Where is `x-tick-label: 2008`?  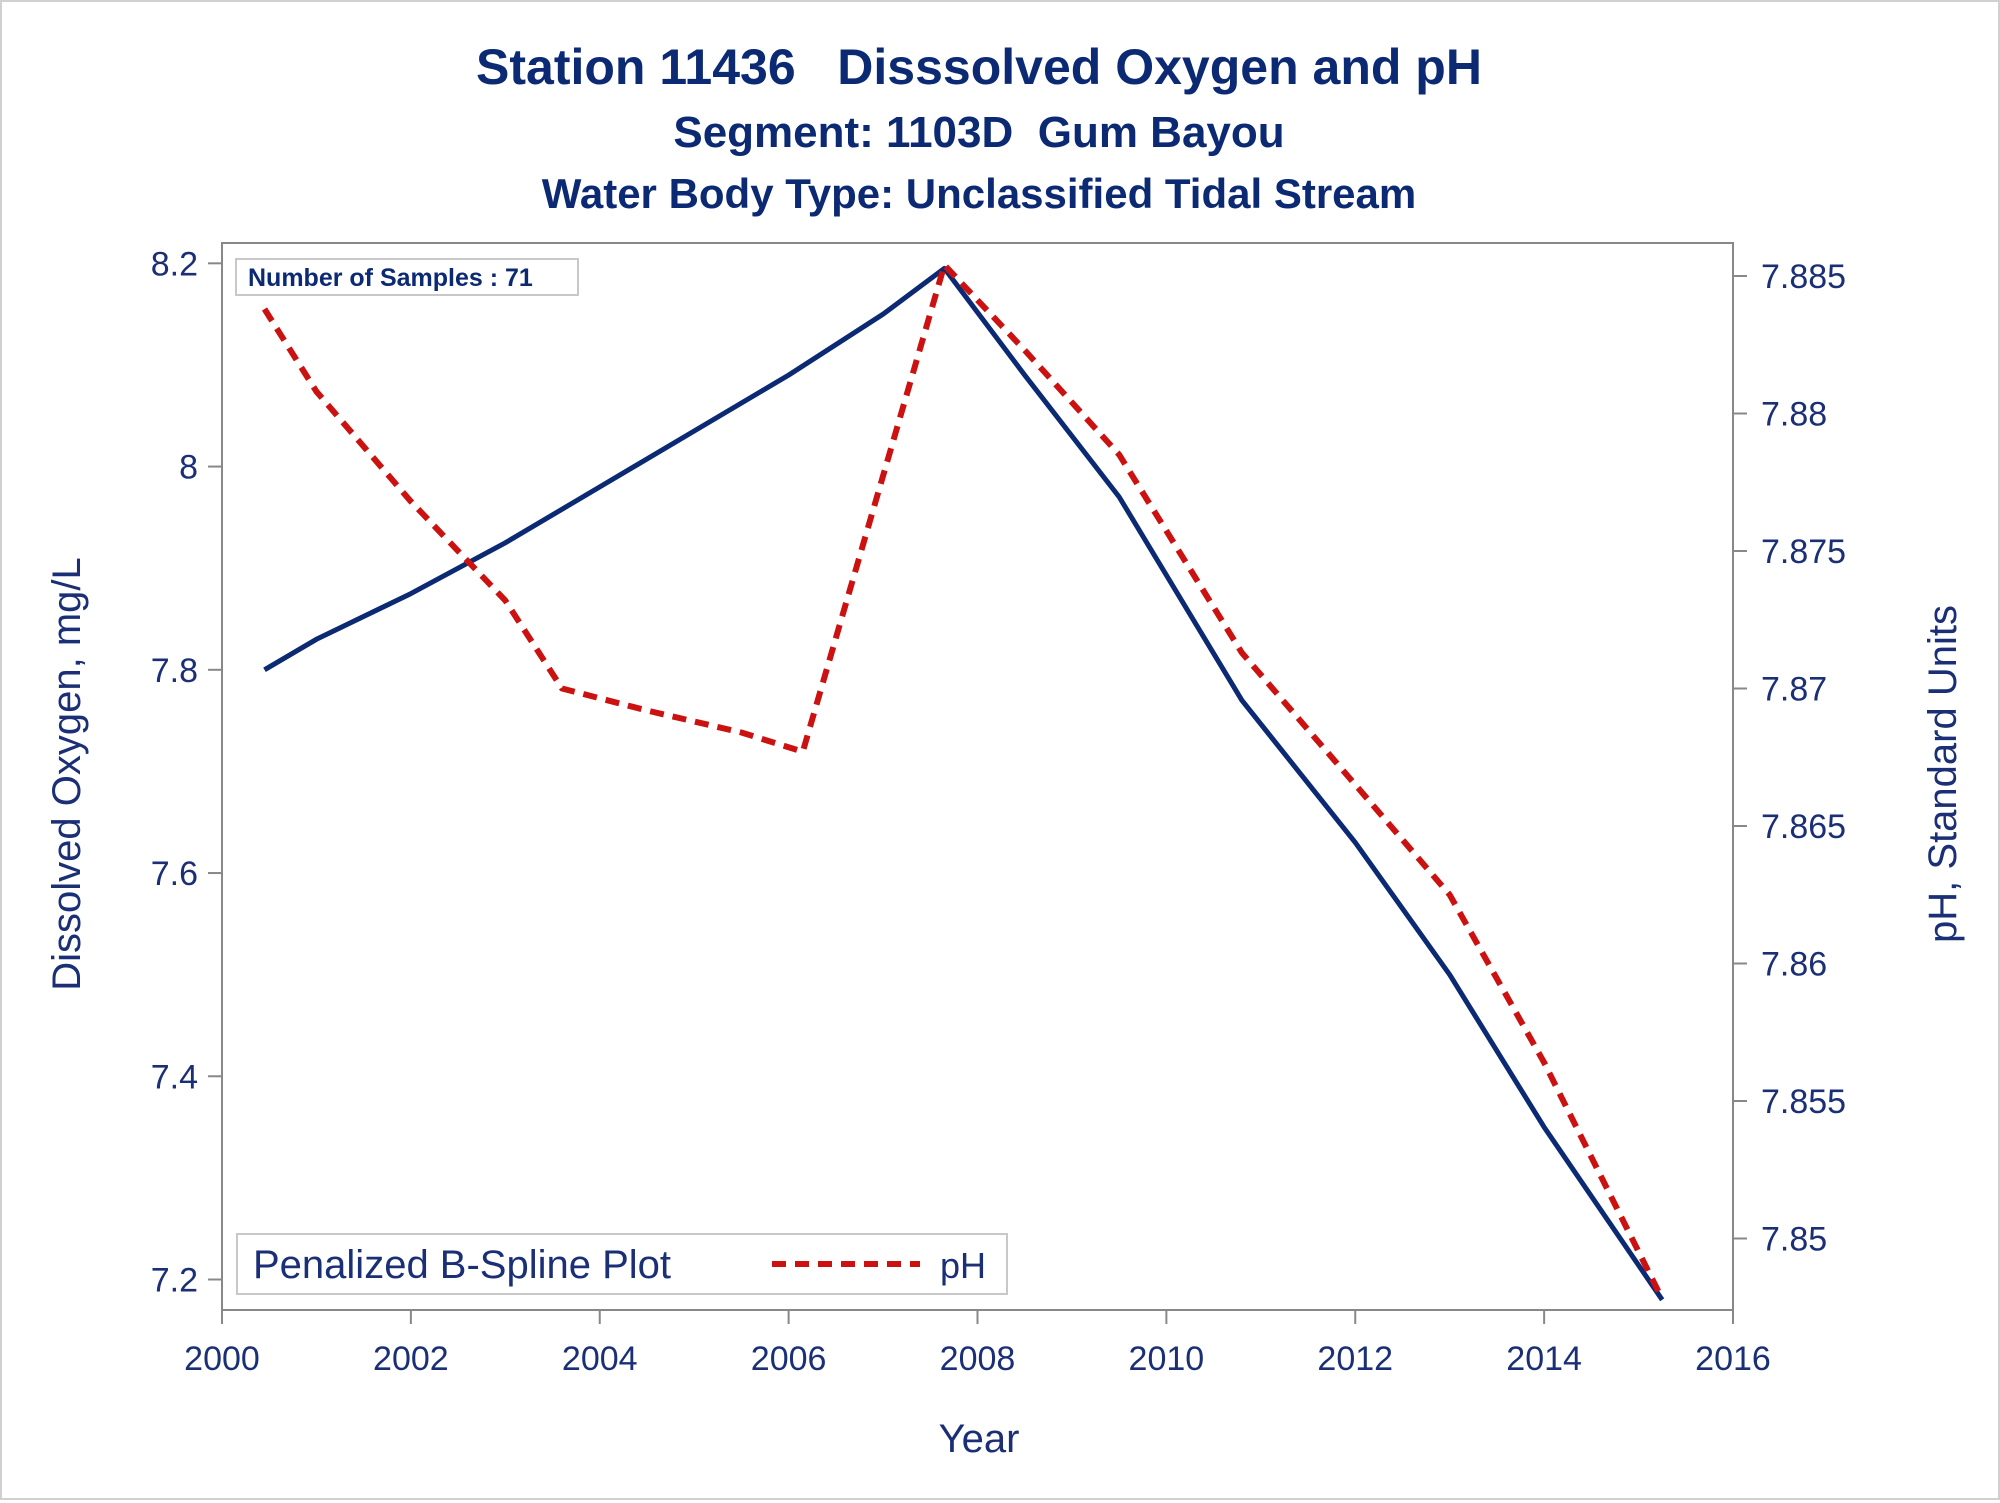
x-tick-label: 2008 is located at coordinates (978, 1359).